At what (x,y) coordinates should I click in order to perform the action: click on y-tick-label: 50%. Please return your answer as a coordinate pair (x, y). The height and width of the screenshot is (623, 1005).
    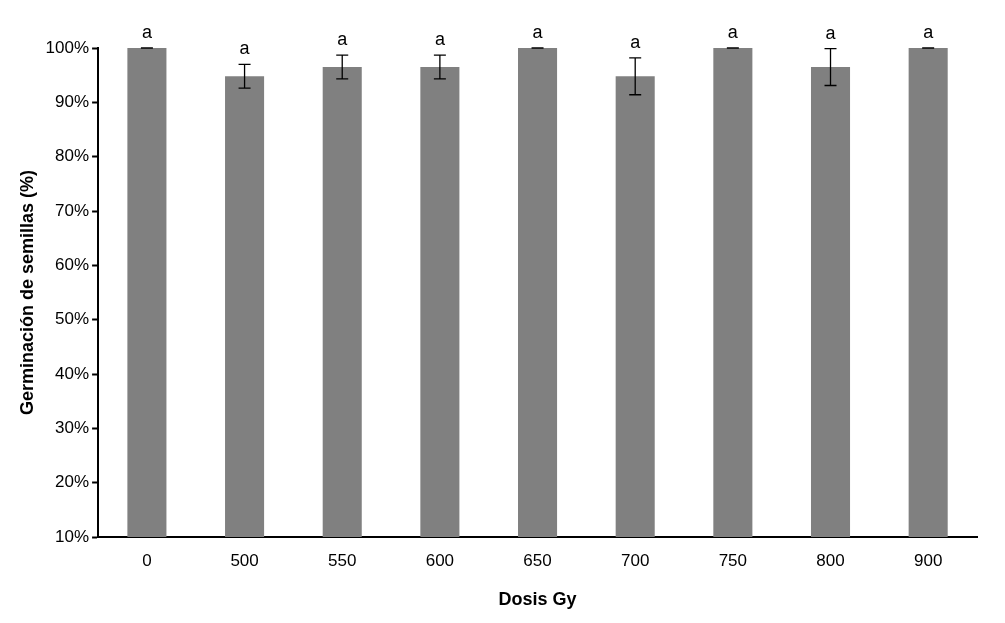
    Looking at the image, I should click on (72, 319).